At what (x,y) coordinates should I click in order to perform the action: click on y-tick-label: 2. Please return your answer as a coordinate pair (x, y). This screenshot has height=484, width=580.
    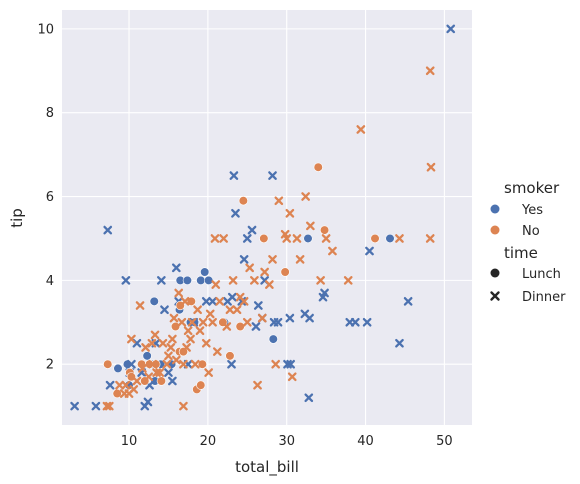
    Looking at the image, I should click on (50, 365).